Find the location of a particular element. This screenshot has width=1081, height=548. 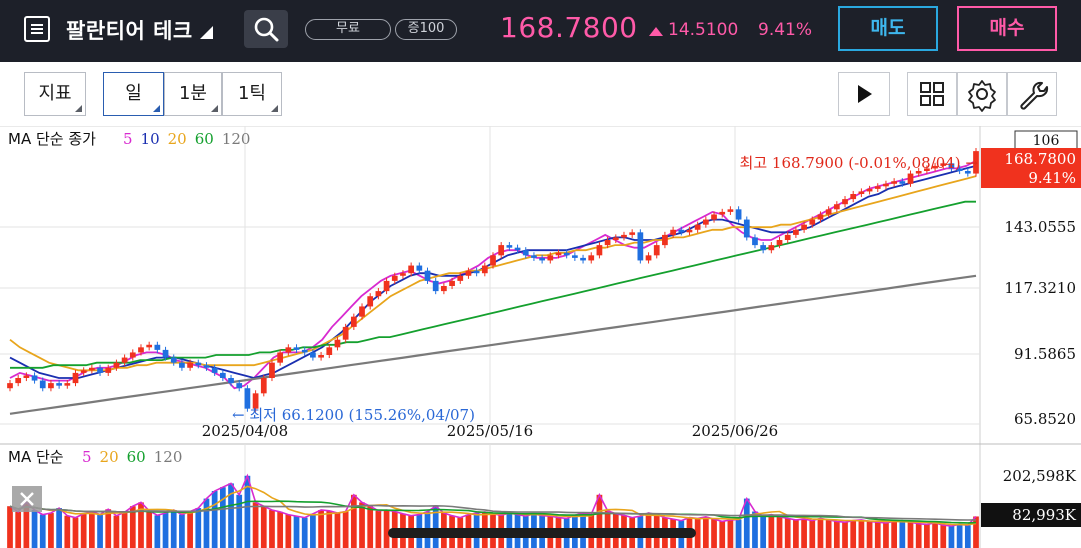

layout-button is located at coordinates (932, 94).